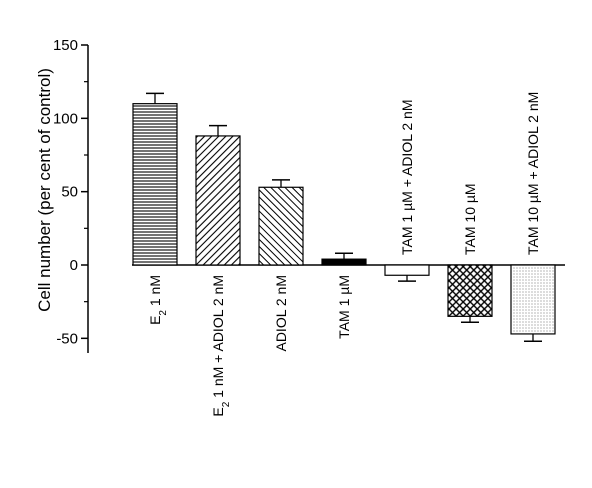 The height and width of the screenshot is (488, 592). Describe the element at coordinates (65, 118) in the screenshot. I see `y-tick-label: 100` at that location.